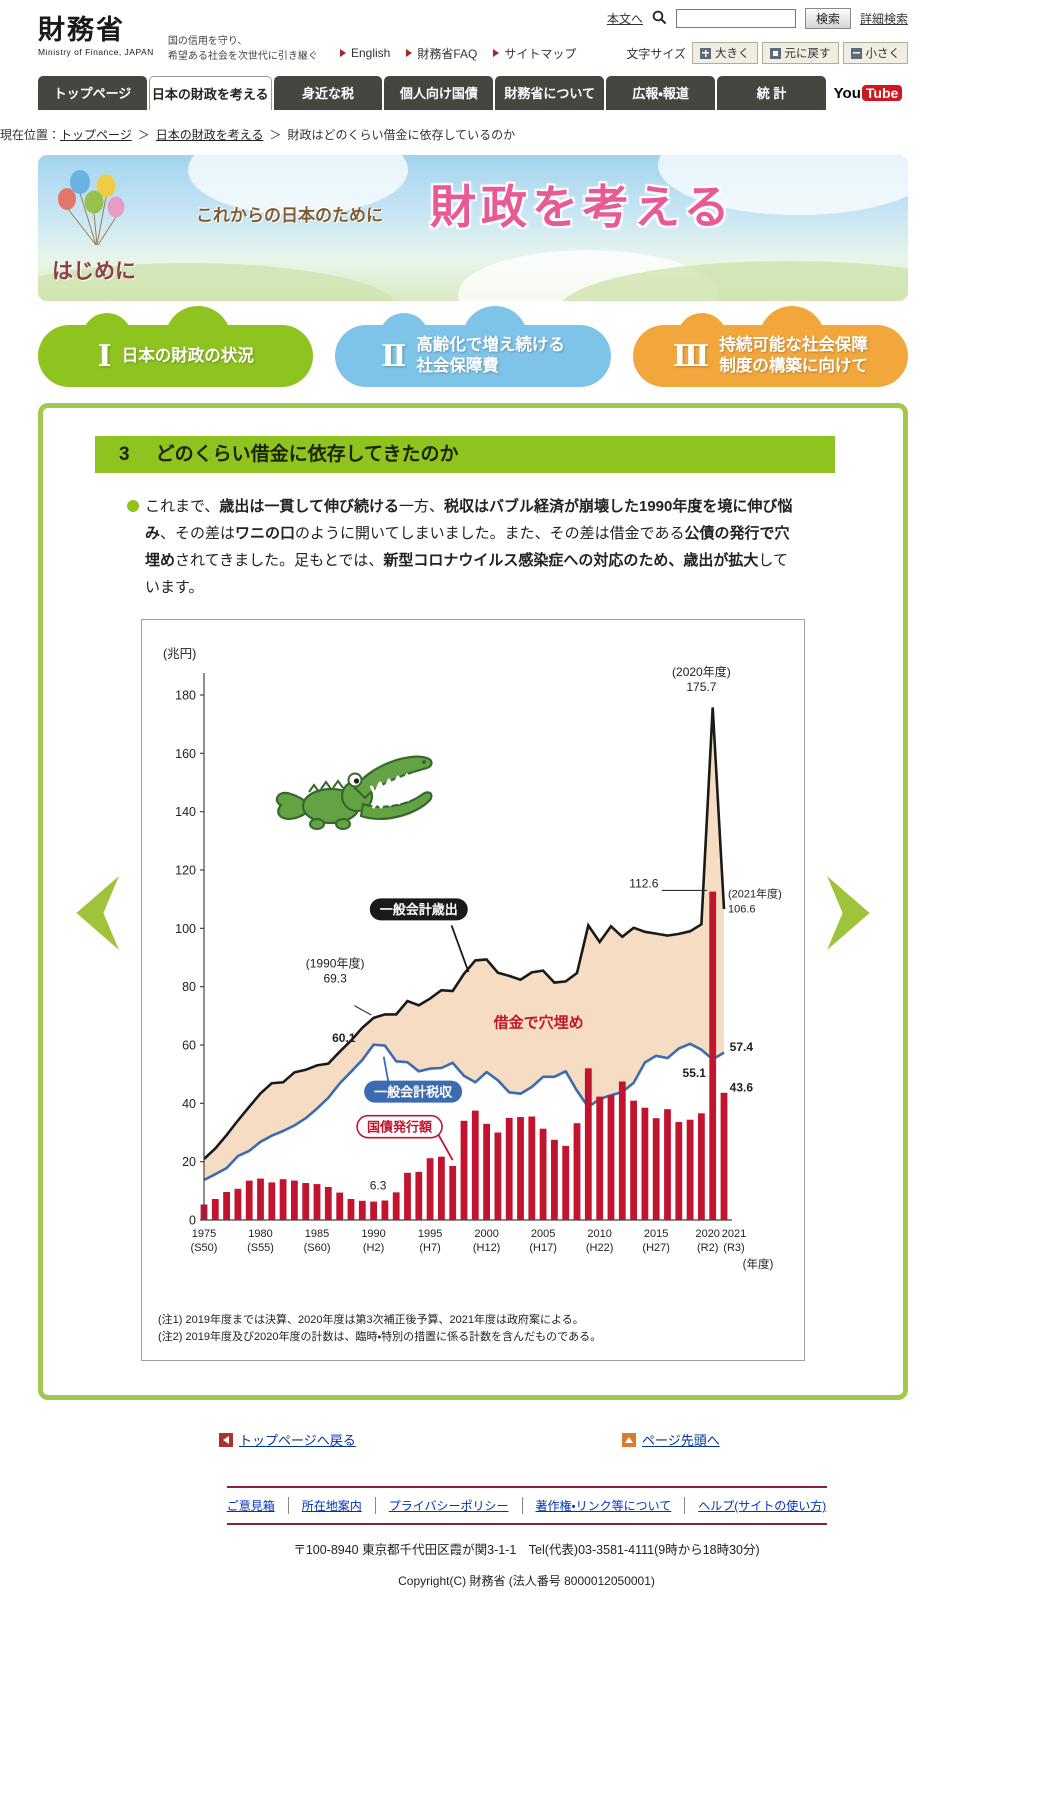  What do you see at coordinates (742, 1047) in the screenshot?
I see `svg-text: 57.4` at bounding box center [742, 1047].